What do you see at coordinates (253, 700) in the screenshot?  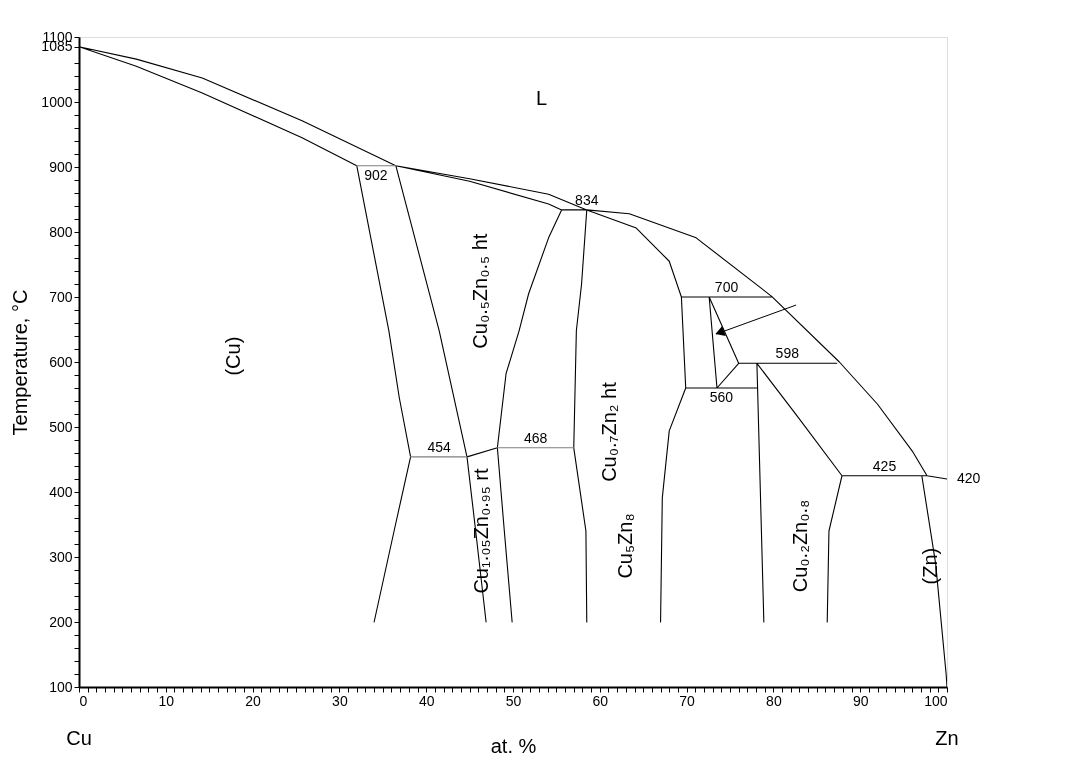 I see `x-tick-label: 20` at bounding box center [253, 700].